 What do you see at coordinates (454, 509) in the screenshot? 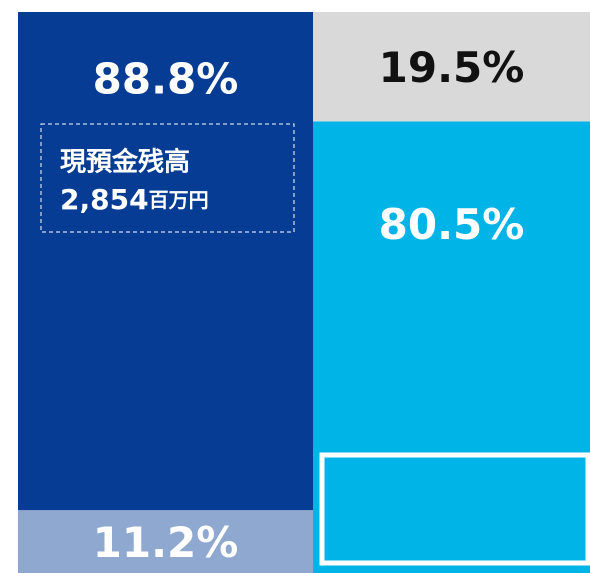
I see `highlight-box` at bounding box center [454, 509].